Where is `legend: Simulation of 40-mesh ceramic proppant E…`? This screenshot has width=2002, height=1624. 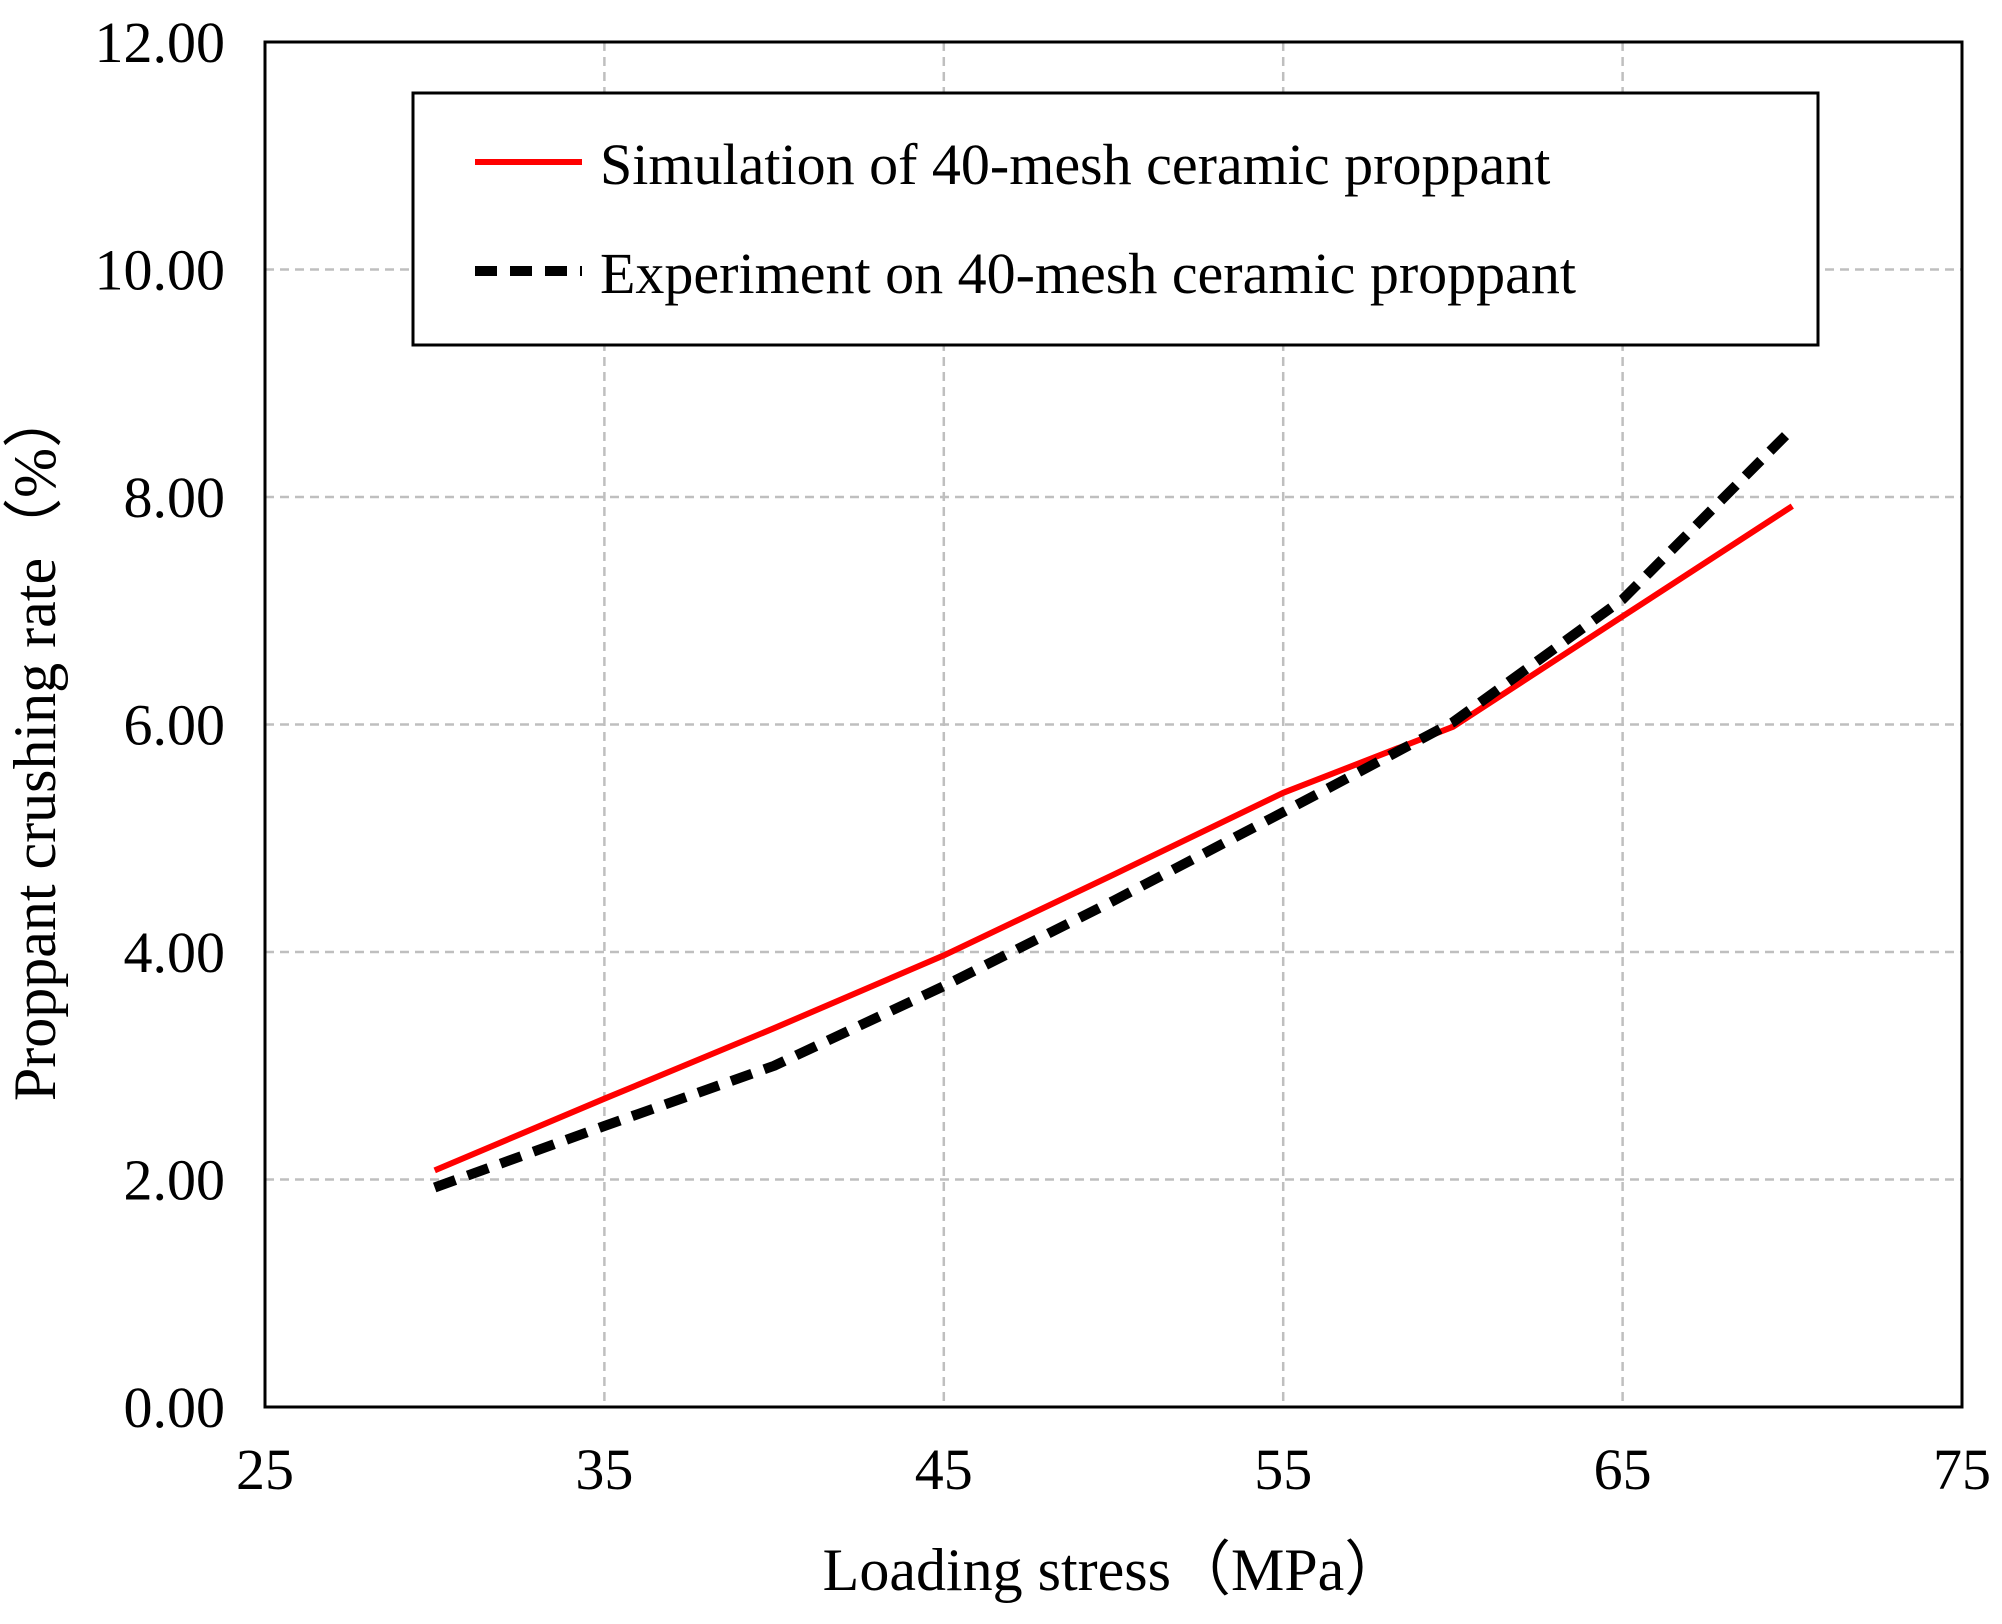 legend: Simulation of 40-mesh ceramic proppant E… is located at coordinates (1115, 219).